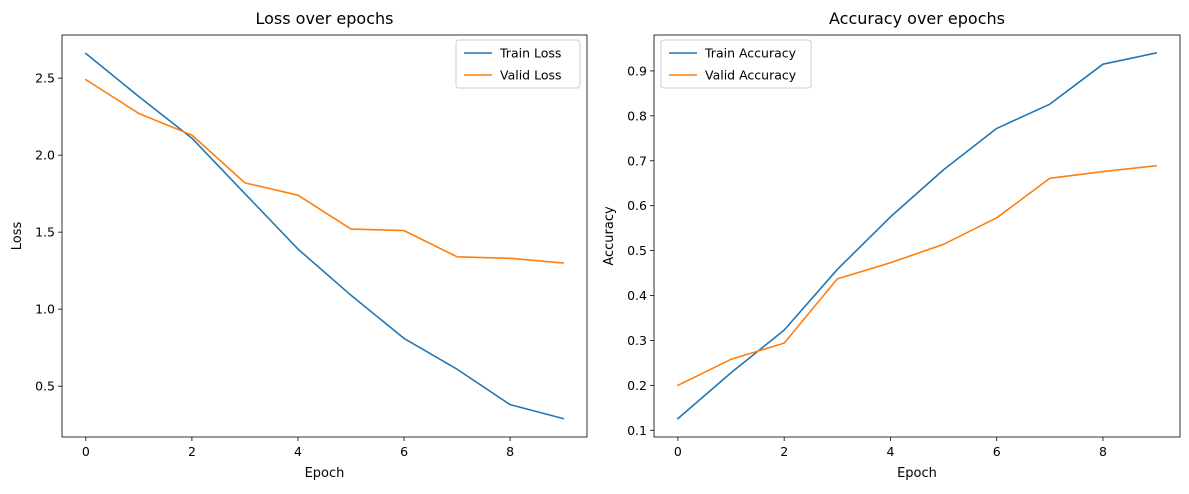 This screenshot has height=494, width=1189. I want to click on accuracy-y-tick-label: 0.1, so click(637, 430).